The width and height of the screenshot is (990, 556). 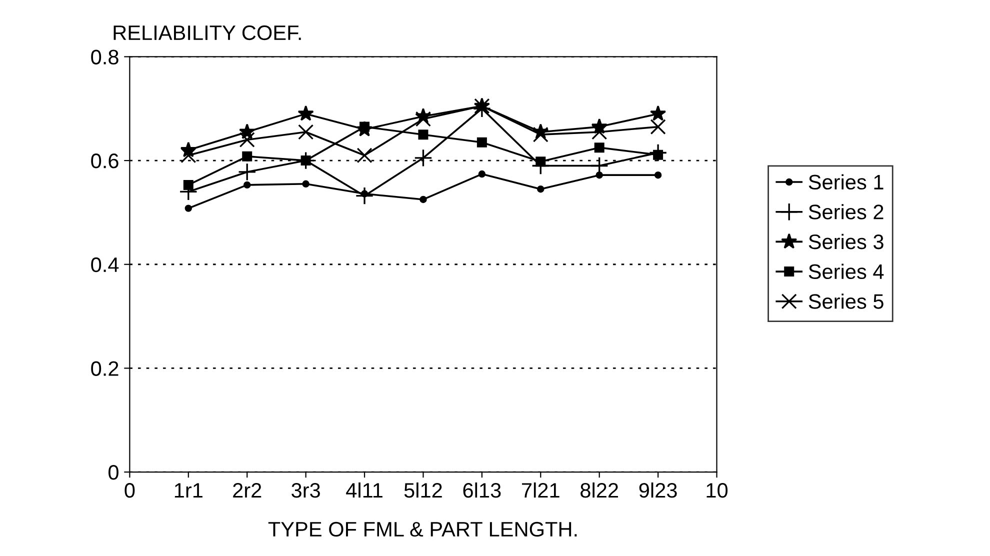 What do you see at coordinates (105, 264) in the screenshot?
I see `y-tick-label: 0.4` at bounding box center [105, 264].